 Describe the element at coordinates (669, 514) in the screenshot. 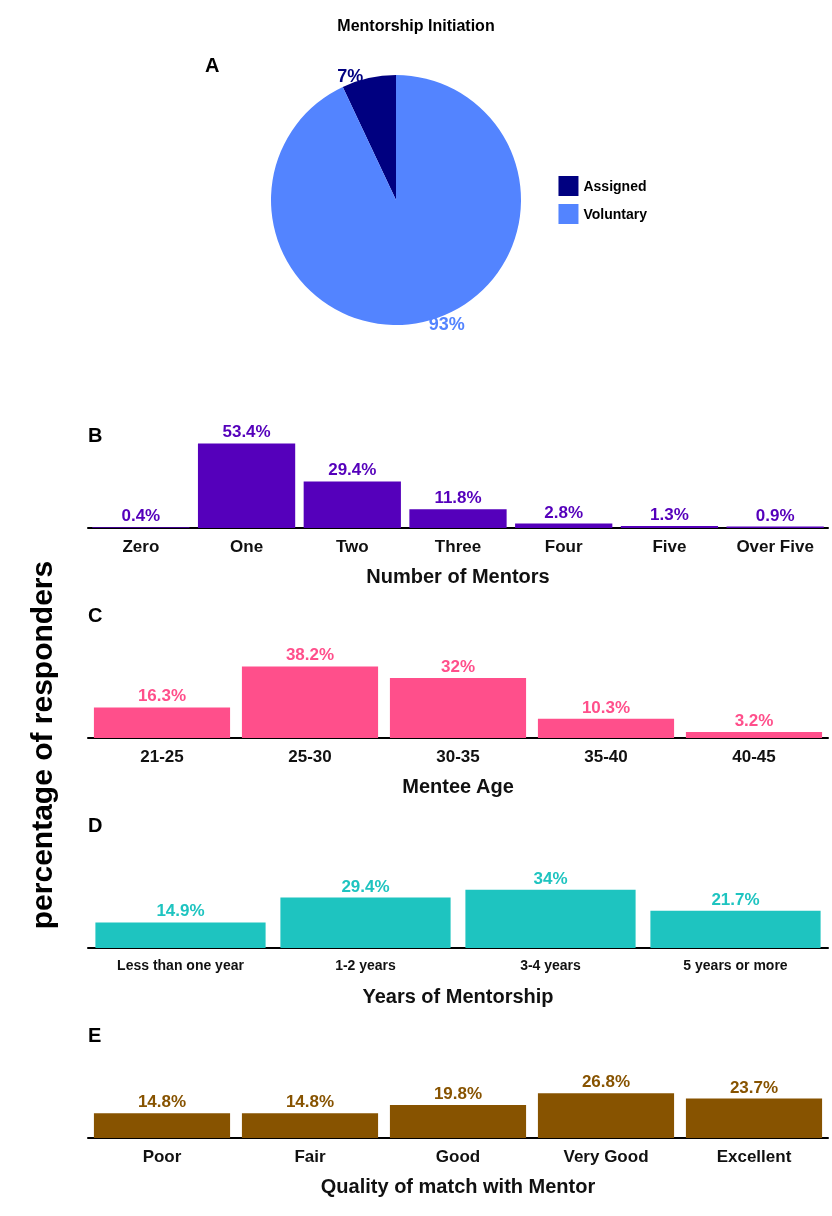

I see `data-label: 1.3%` at that location.